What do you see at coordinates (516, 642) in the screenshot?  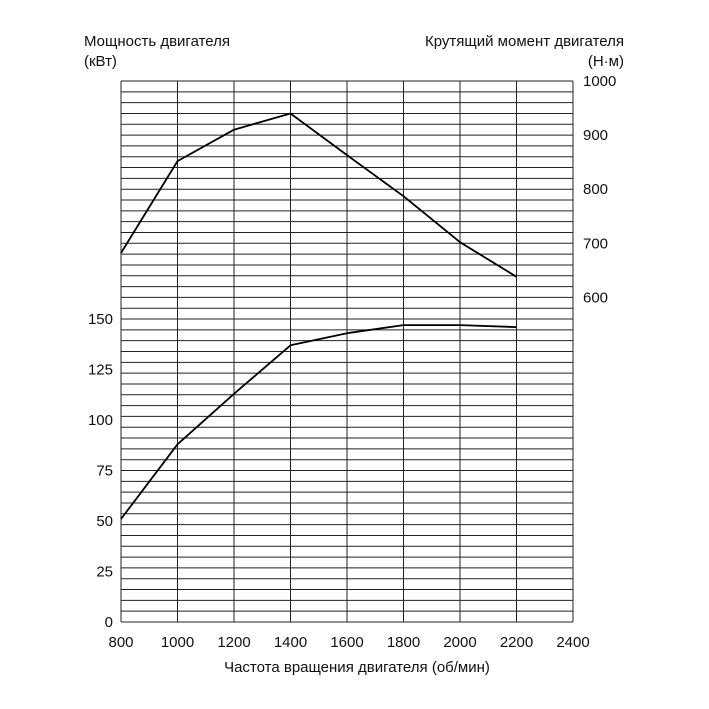 I see `x-tick-label: 2200` at bounding box center [516, 642].